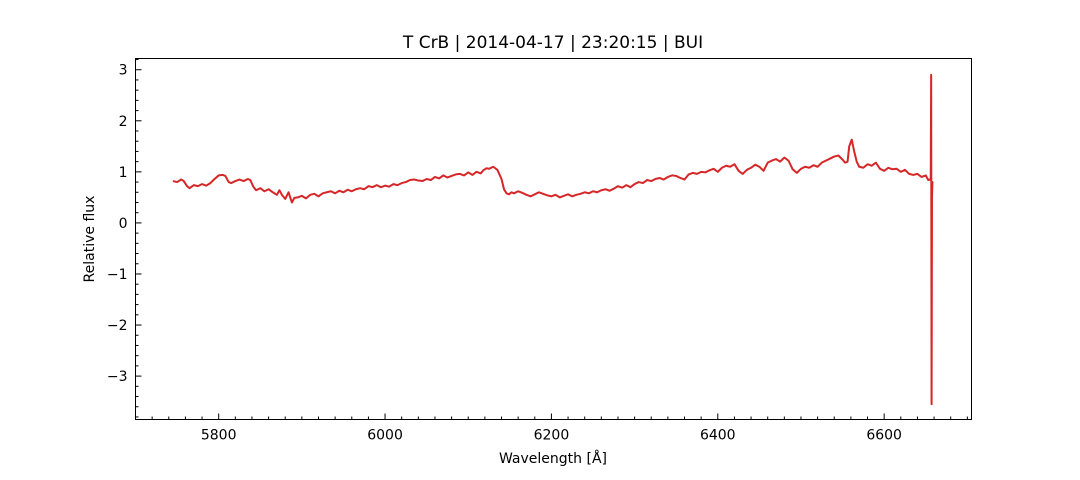  Describe the element at coordinates (552, 436) in the screenshot. I see `x-tick-label: 6200` at that location.